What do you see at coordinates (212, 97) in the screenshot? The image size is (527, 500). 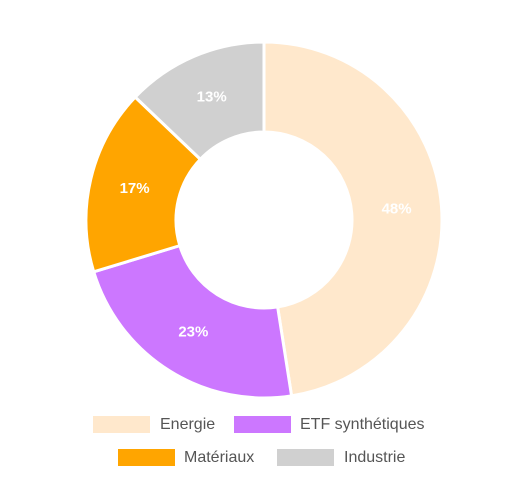 I see `value-label: 13%` at bounding box center [212, 97].